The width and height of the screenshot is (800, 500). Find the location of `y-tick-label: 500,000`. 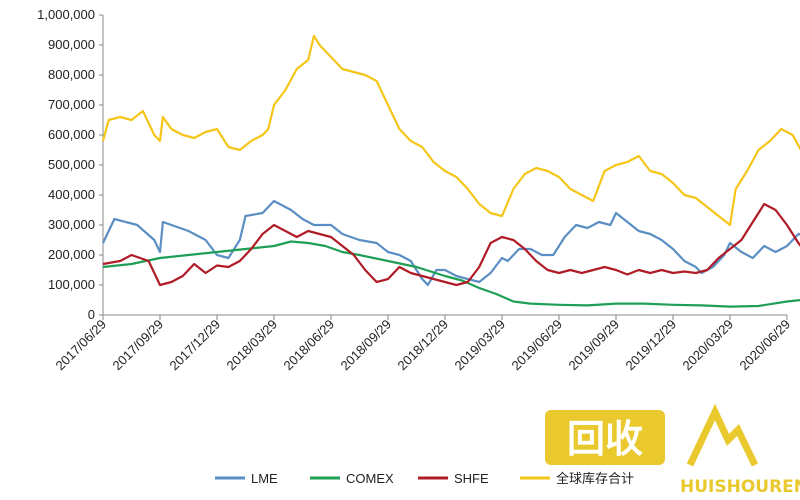

y-tick-label: 500,000 is located at coordinates (71, 164).